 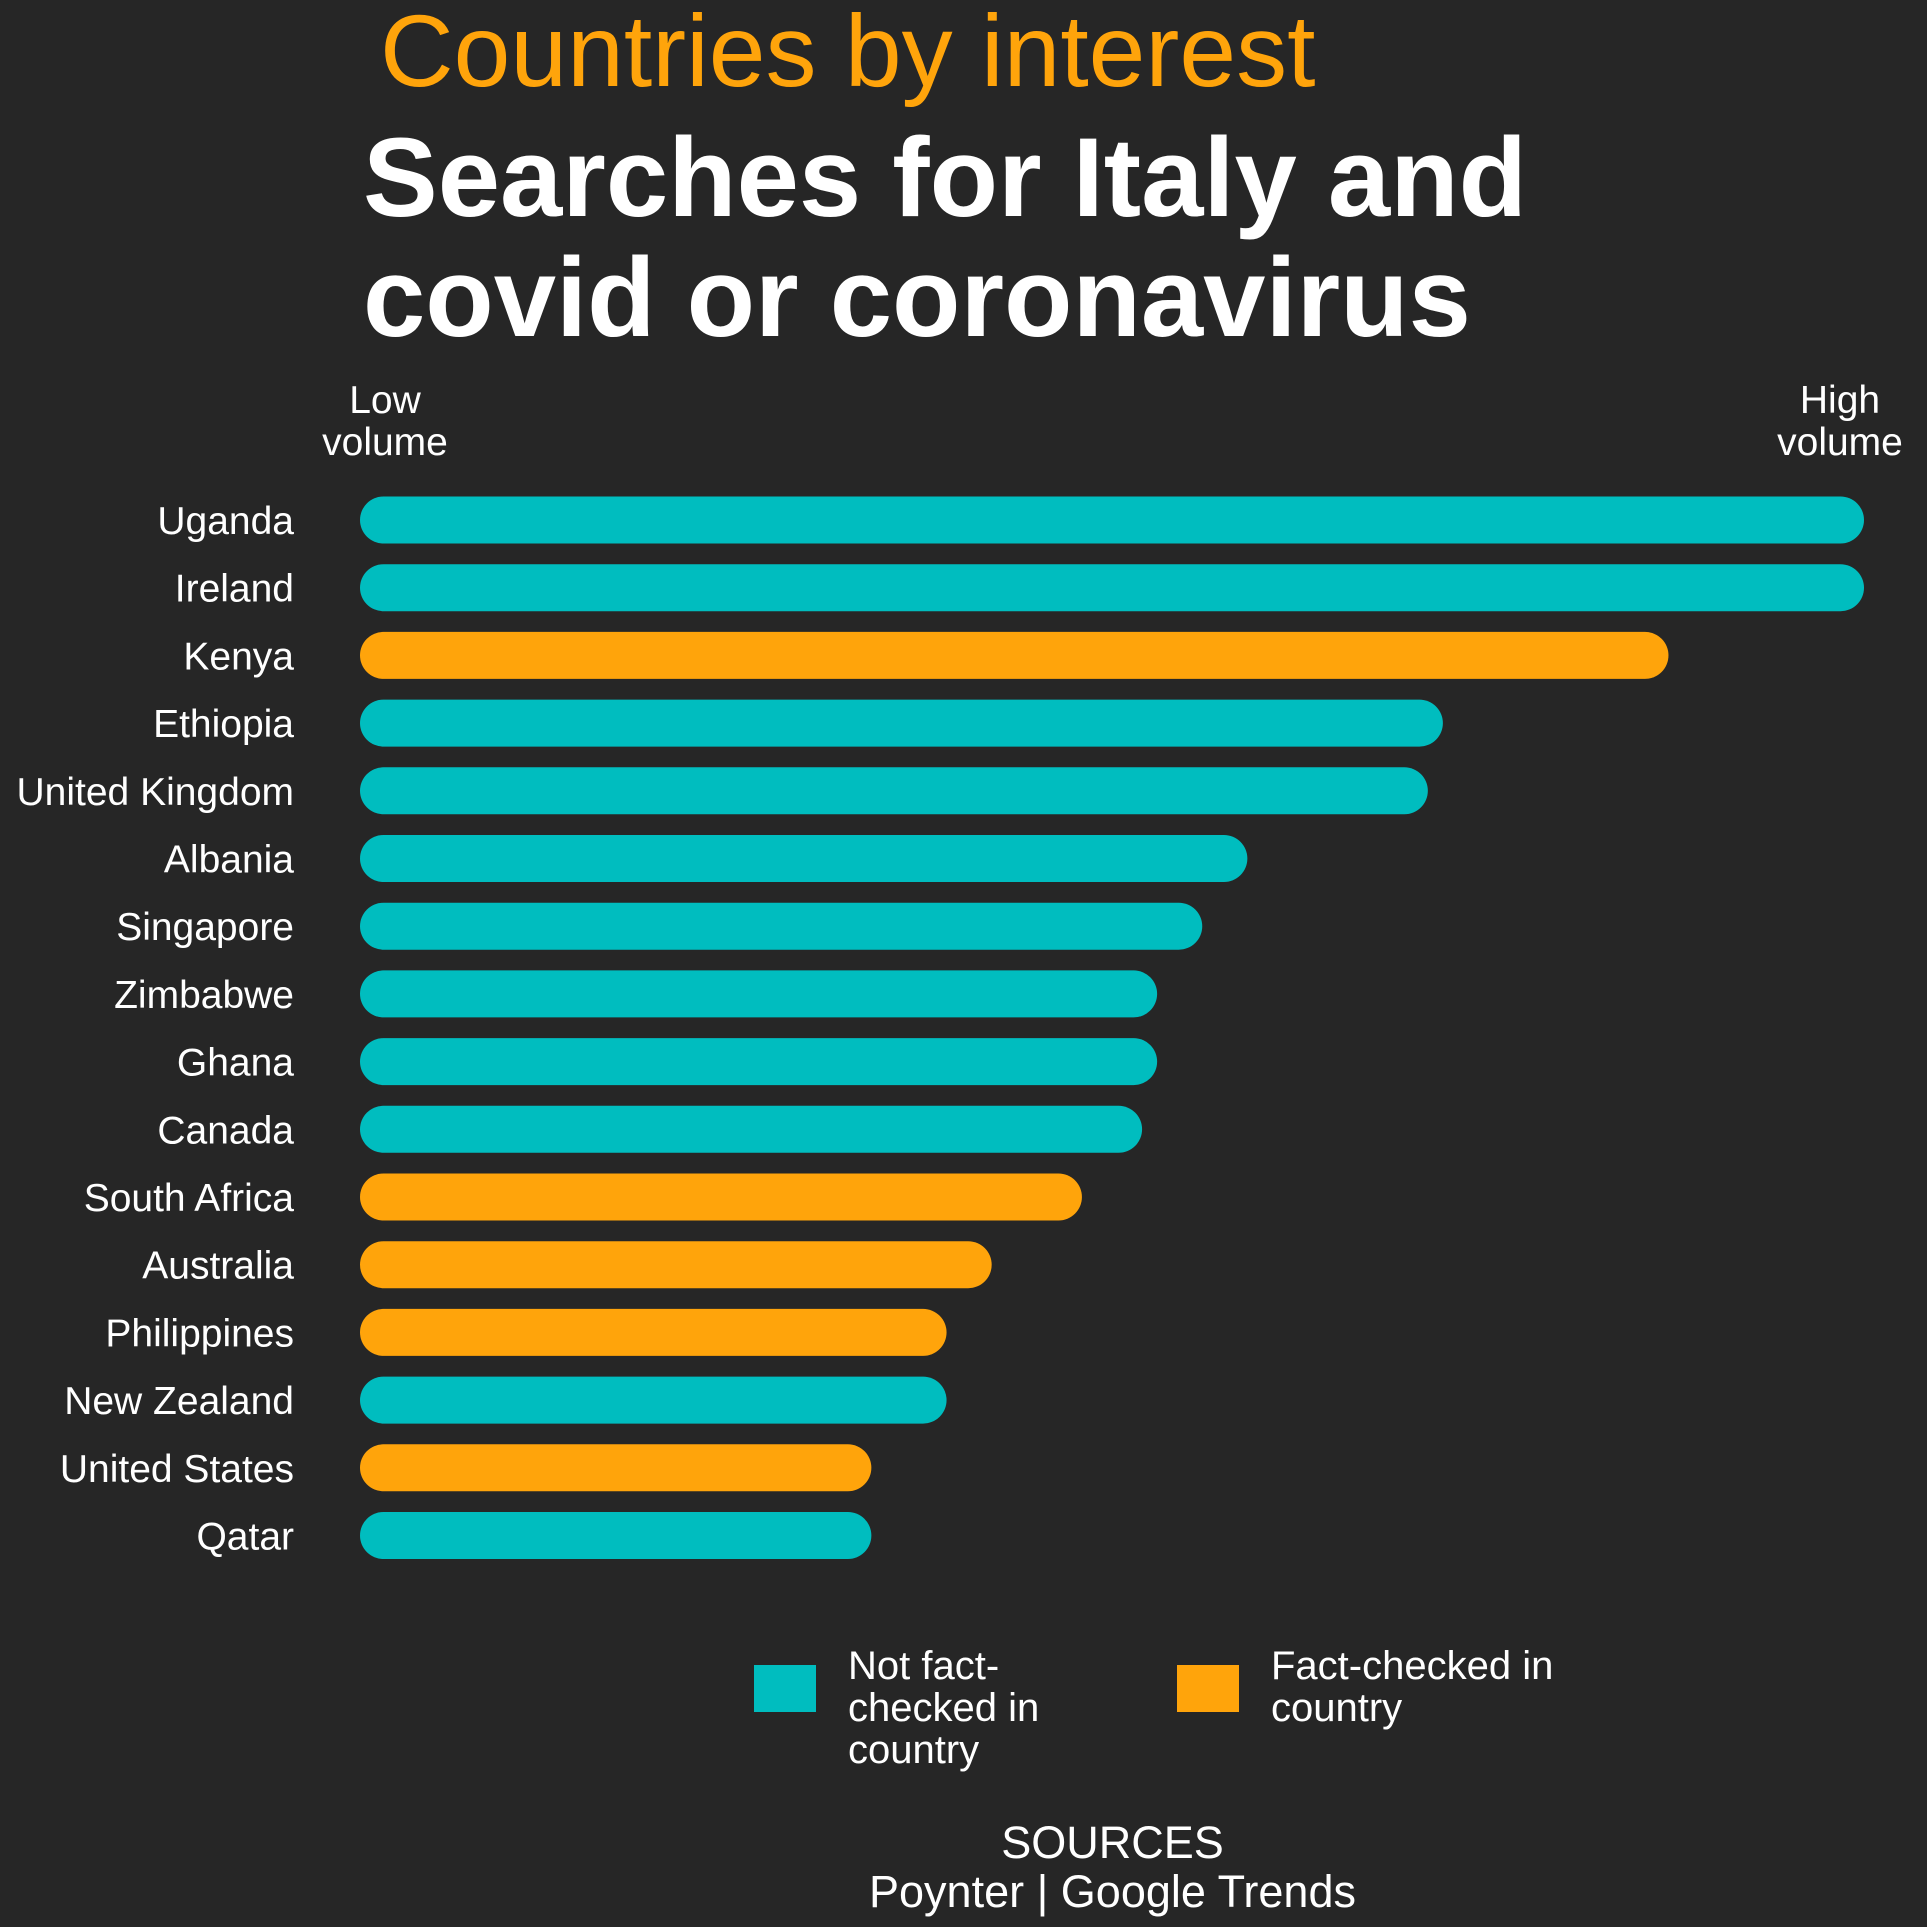 What do you see at coordinates (1112, 1891) in the screenshot?
I see `sources-text: Poynter | Google Trends` at bounding box center [1112, 1891].